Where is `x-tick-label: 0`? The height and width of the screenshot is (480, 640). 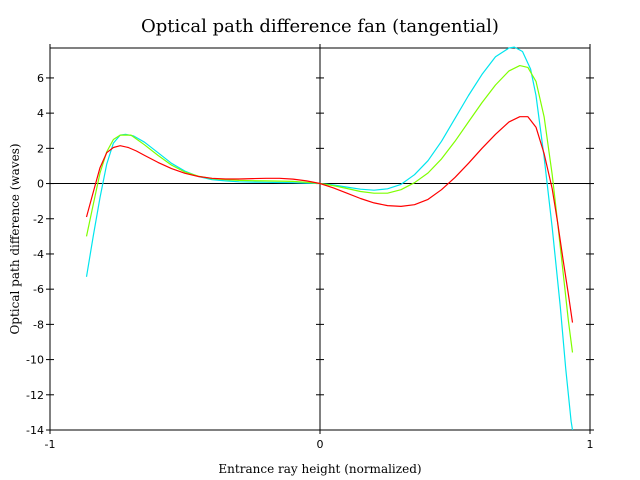
x-tick-label: 0 is located at coordinates (320, 444).